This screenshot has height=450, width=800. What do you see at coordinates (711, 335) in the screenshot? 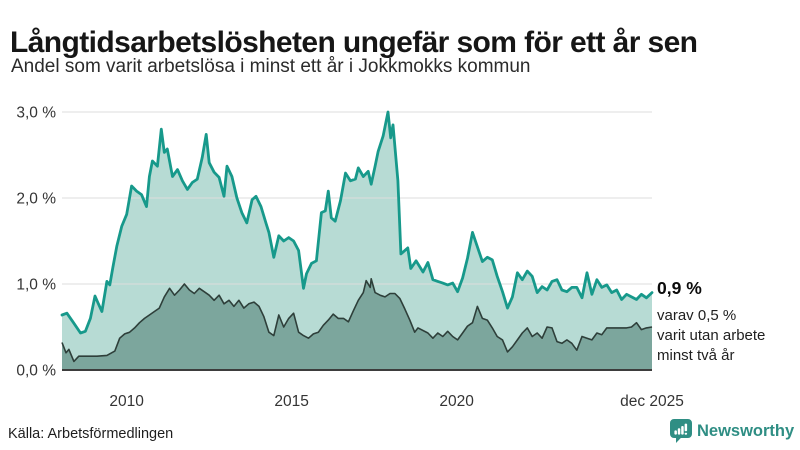
I see `note-line: varit utan arbete` at bounding box center [711, 335].